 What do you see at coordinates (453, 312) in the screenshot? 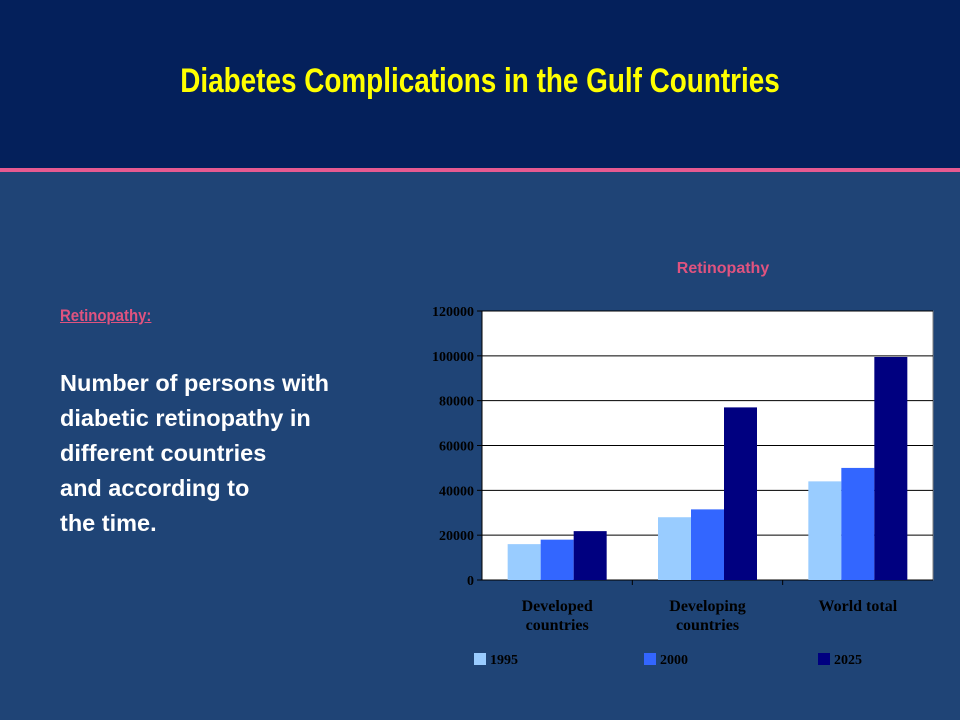
I see `y-tick-label: 120000` at bounding box center [453, 312].